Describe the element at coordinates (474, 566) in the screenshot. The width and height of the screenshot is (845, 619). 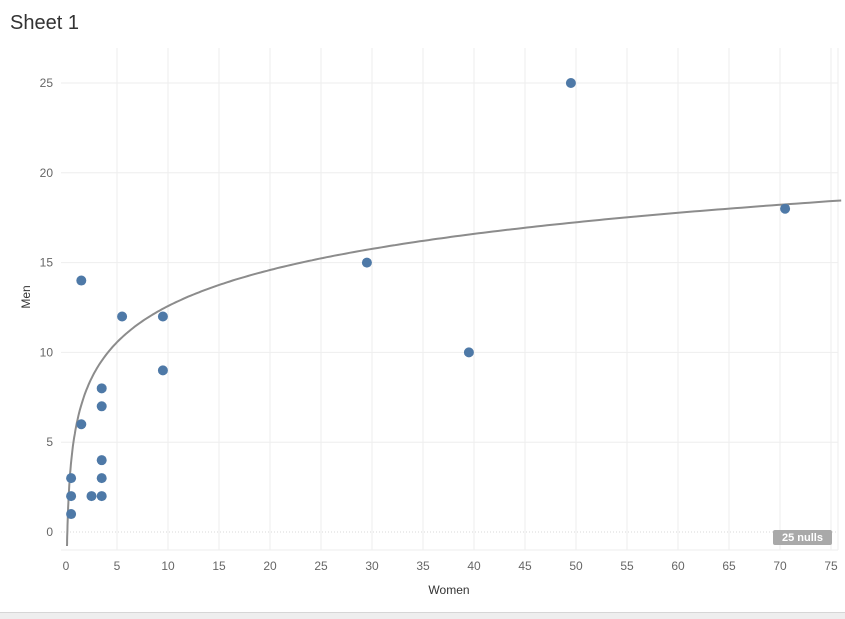
I see `x-tick-label: 40` at that location.